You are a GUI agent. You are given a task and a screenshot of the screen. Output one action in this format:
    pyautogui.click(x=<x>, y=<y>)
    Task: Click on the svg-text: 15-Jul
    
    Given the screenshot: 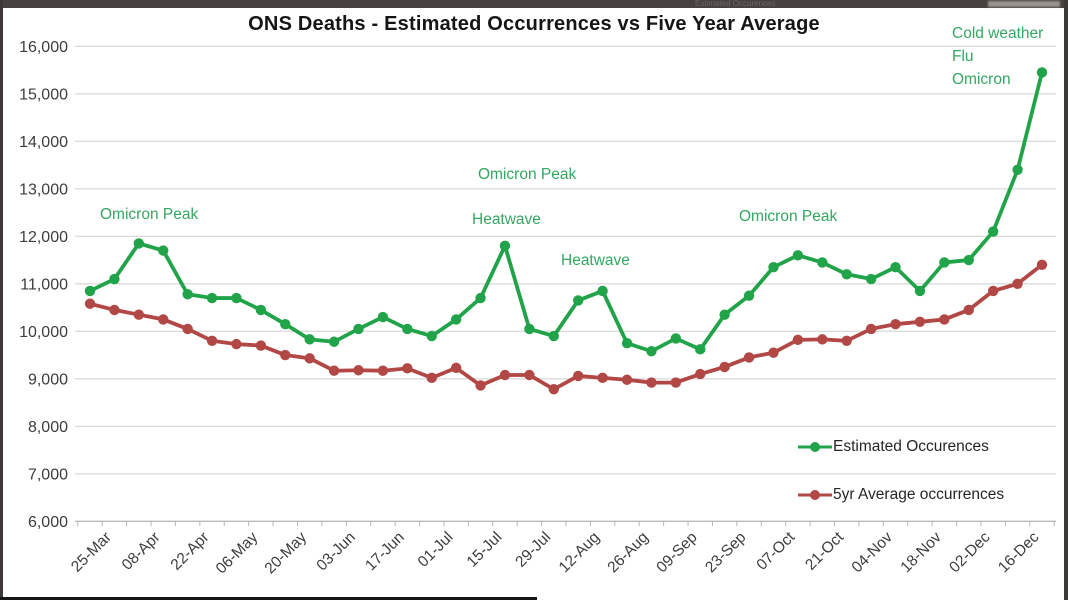 What is the action you would take?
    pyautogui.click(x=485, y=550)
    